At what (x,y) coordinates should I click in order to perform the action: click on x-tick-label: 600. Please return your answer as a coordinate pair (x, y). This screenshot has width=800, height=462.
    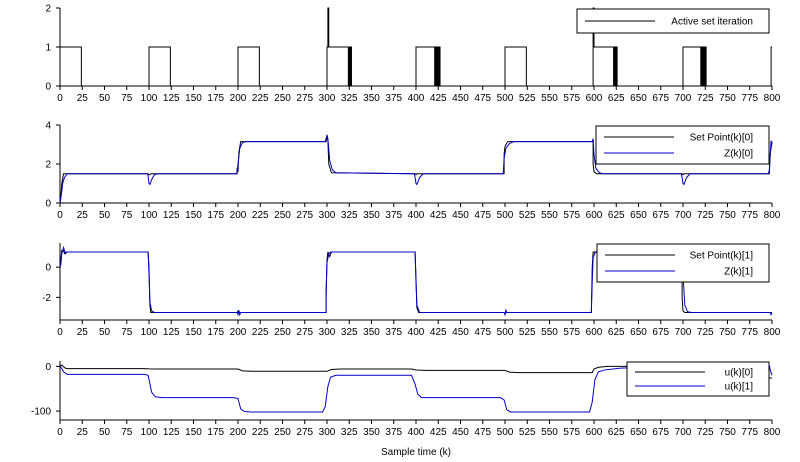
    Looking at the image, I should click on (594, 332).